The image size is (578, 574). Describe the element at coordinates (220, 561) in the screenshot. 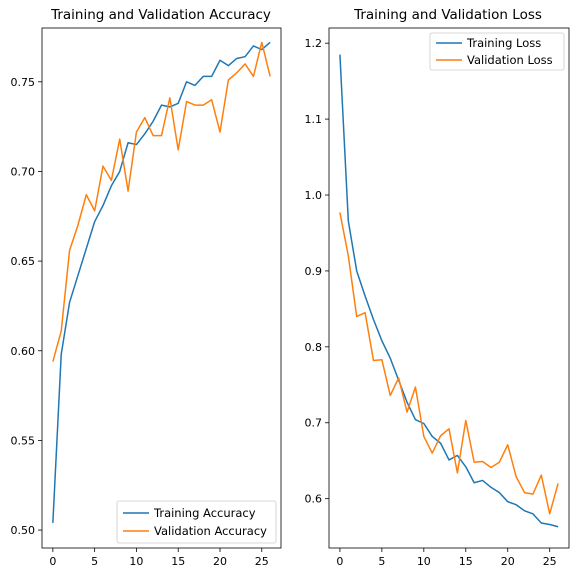

I see `accuracy-x-tick-label-20: 20` at that location.